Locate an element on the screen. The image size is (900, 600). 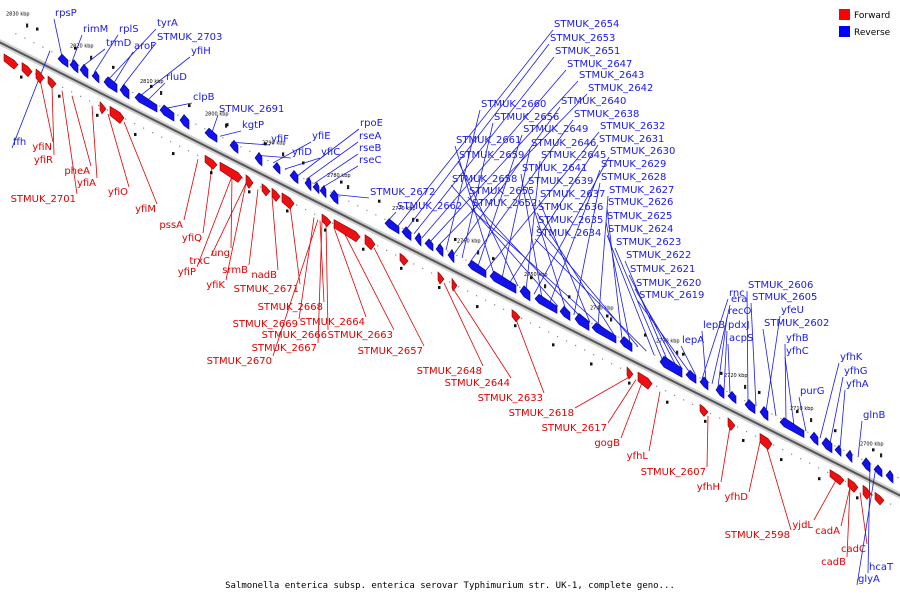
gene-label: STMUK_2659 is located at coordinates (491, 155).